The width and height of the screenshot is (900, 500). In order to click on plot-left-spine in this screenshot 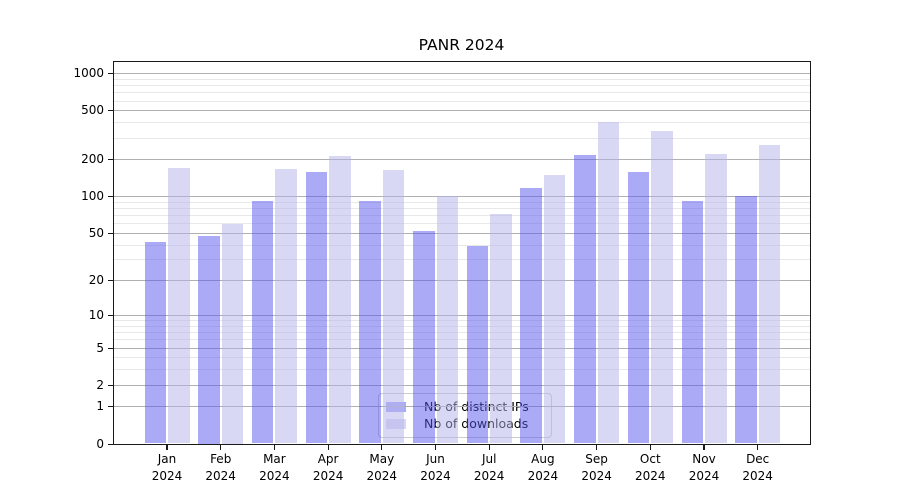, I will do `click(114, 253)`.